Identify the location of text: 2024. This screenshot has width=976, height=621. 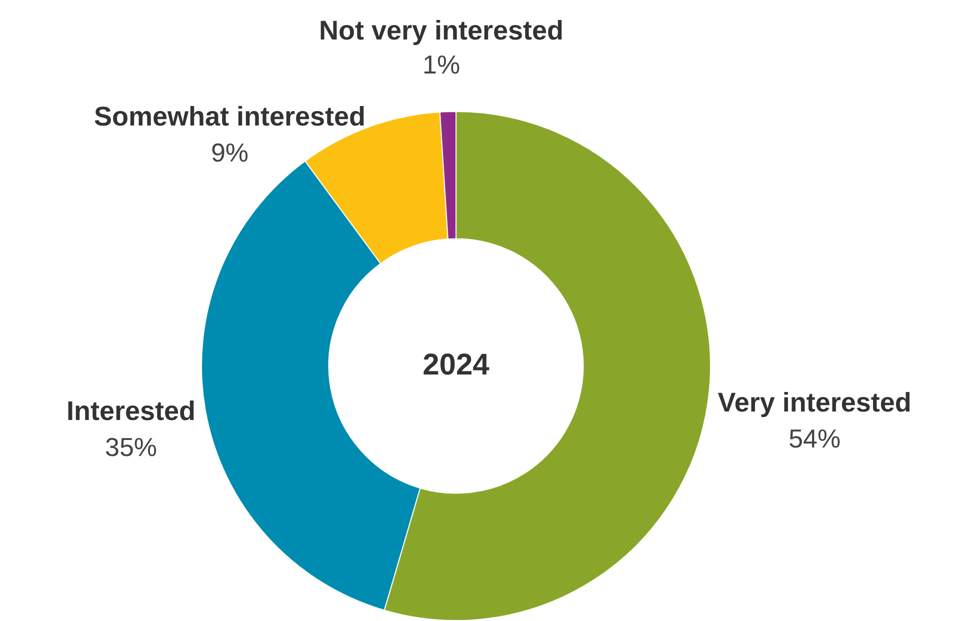
(456, 365).